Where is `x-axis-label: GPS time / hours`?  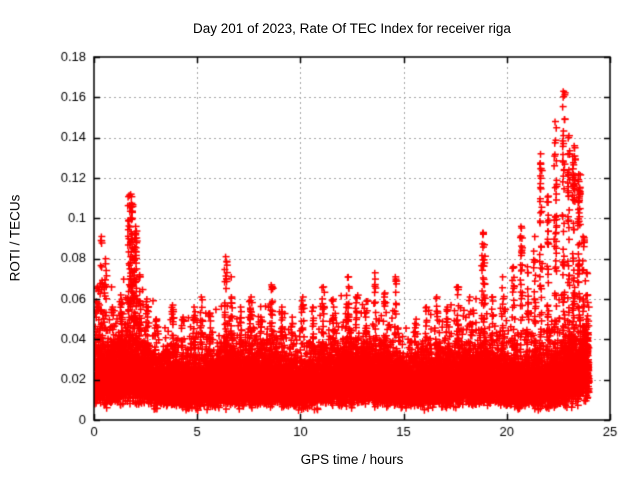 x-axis-label: GPS time / hours is located at coordinates (352, 459).